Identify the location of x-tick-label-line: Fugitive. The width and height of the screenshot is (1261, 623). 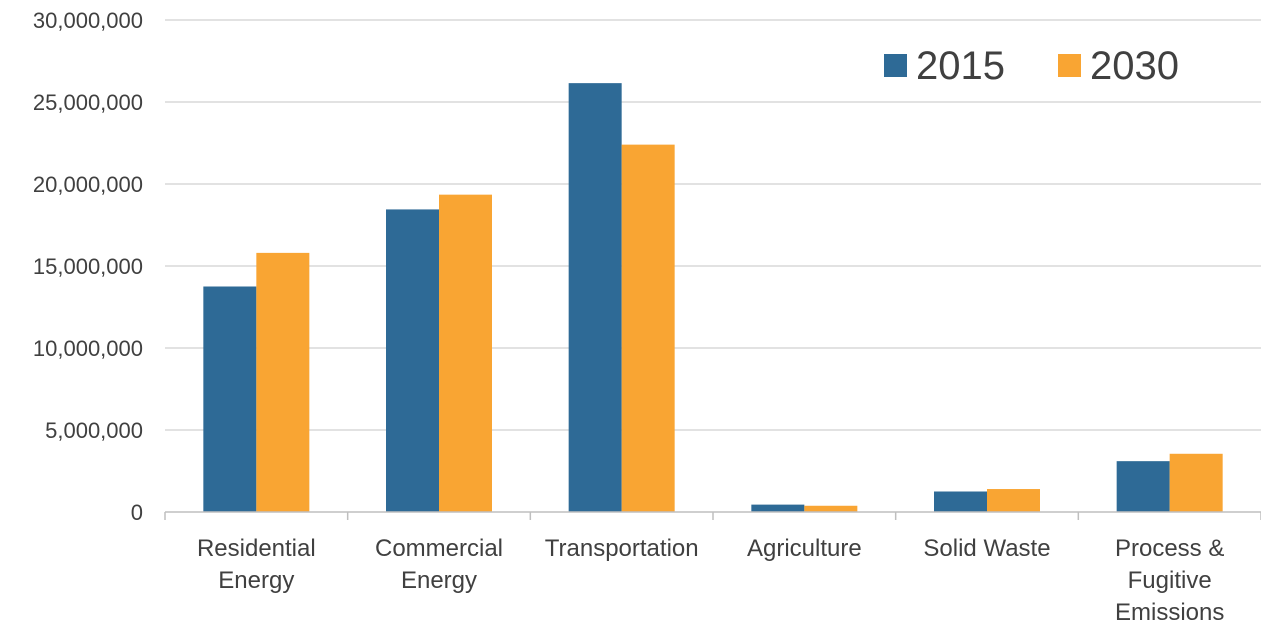
(1170, 580).